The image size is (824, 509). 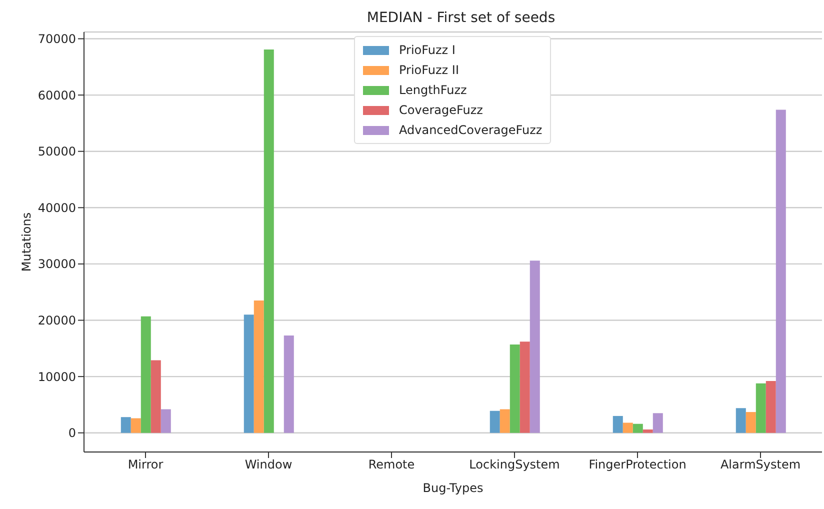 I want to click on legend-label: LengthFuzz, so click(x=433, y=90).